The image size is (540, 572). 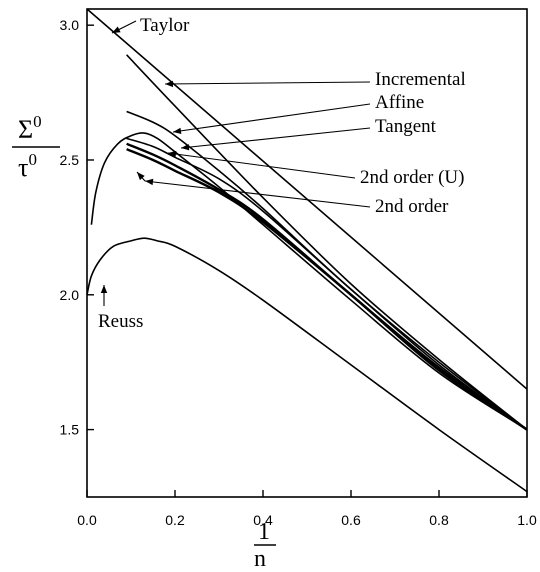 What do you see at coordinates (32, 159) in the screenshot?
I see `y-label-den-sup: 0` at bounding box center [32, 159].